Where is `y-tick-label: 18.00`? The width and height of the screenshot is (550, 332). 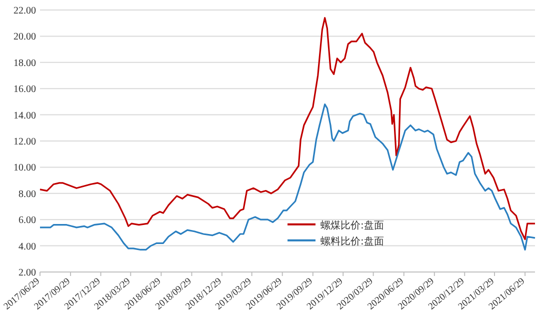 y-tick-label: 18.00 is located at coordinates (25, 63).